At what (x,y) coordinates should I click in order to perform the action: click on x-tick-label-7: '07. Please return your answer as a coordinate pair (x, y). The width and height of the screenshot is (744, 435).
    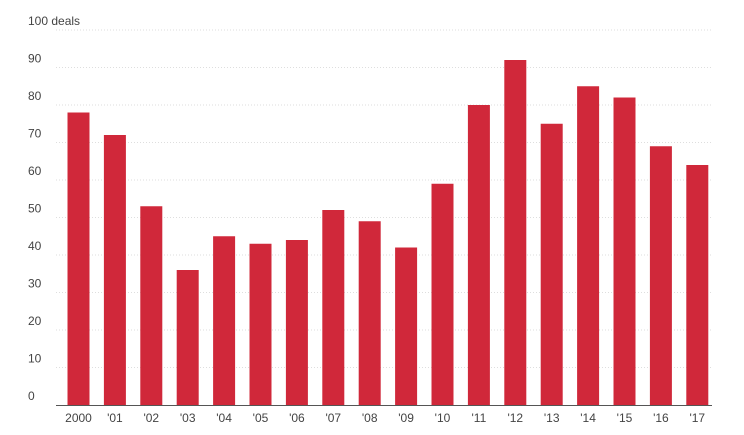
    Looking at the image, I should click on (333, 418).